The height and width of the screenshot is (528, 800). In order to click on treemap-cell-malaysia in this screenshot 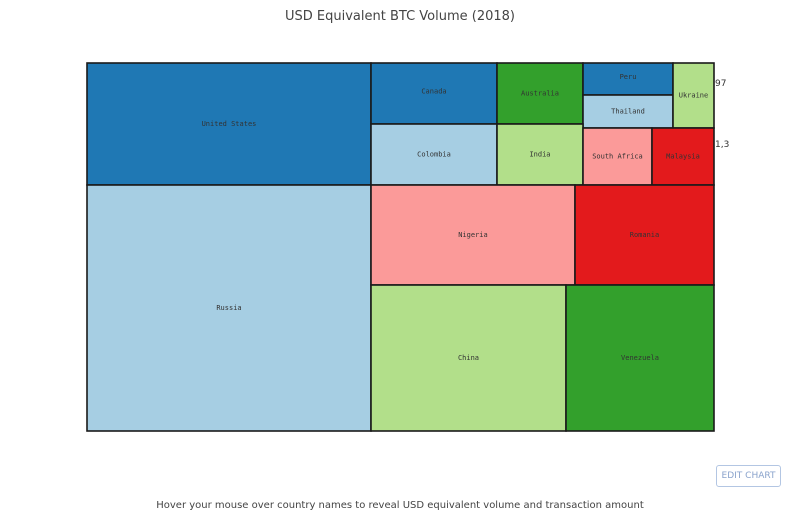, I will do `click(683, 156)`.